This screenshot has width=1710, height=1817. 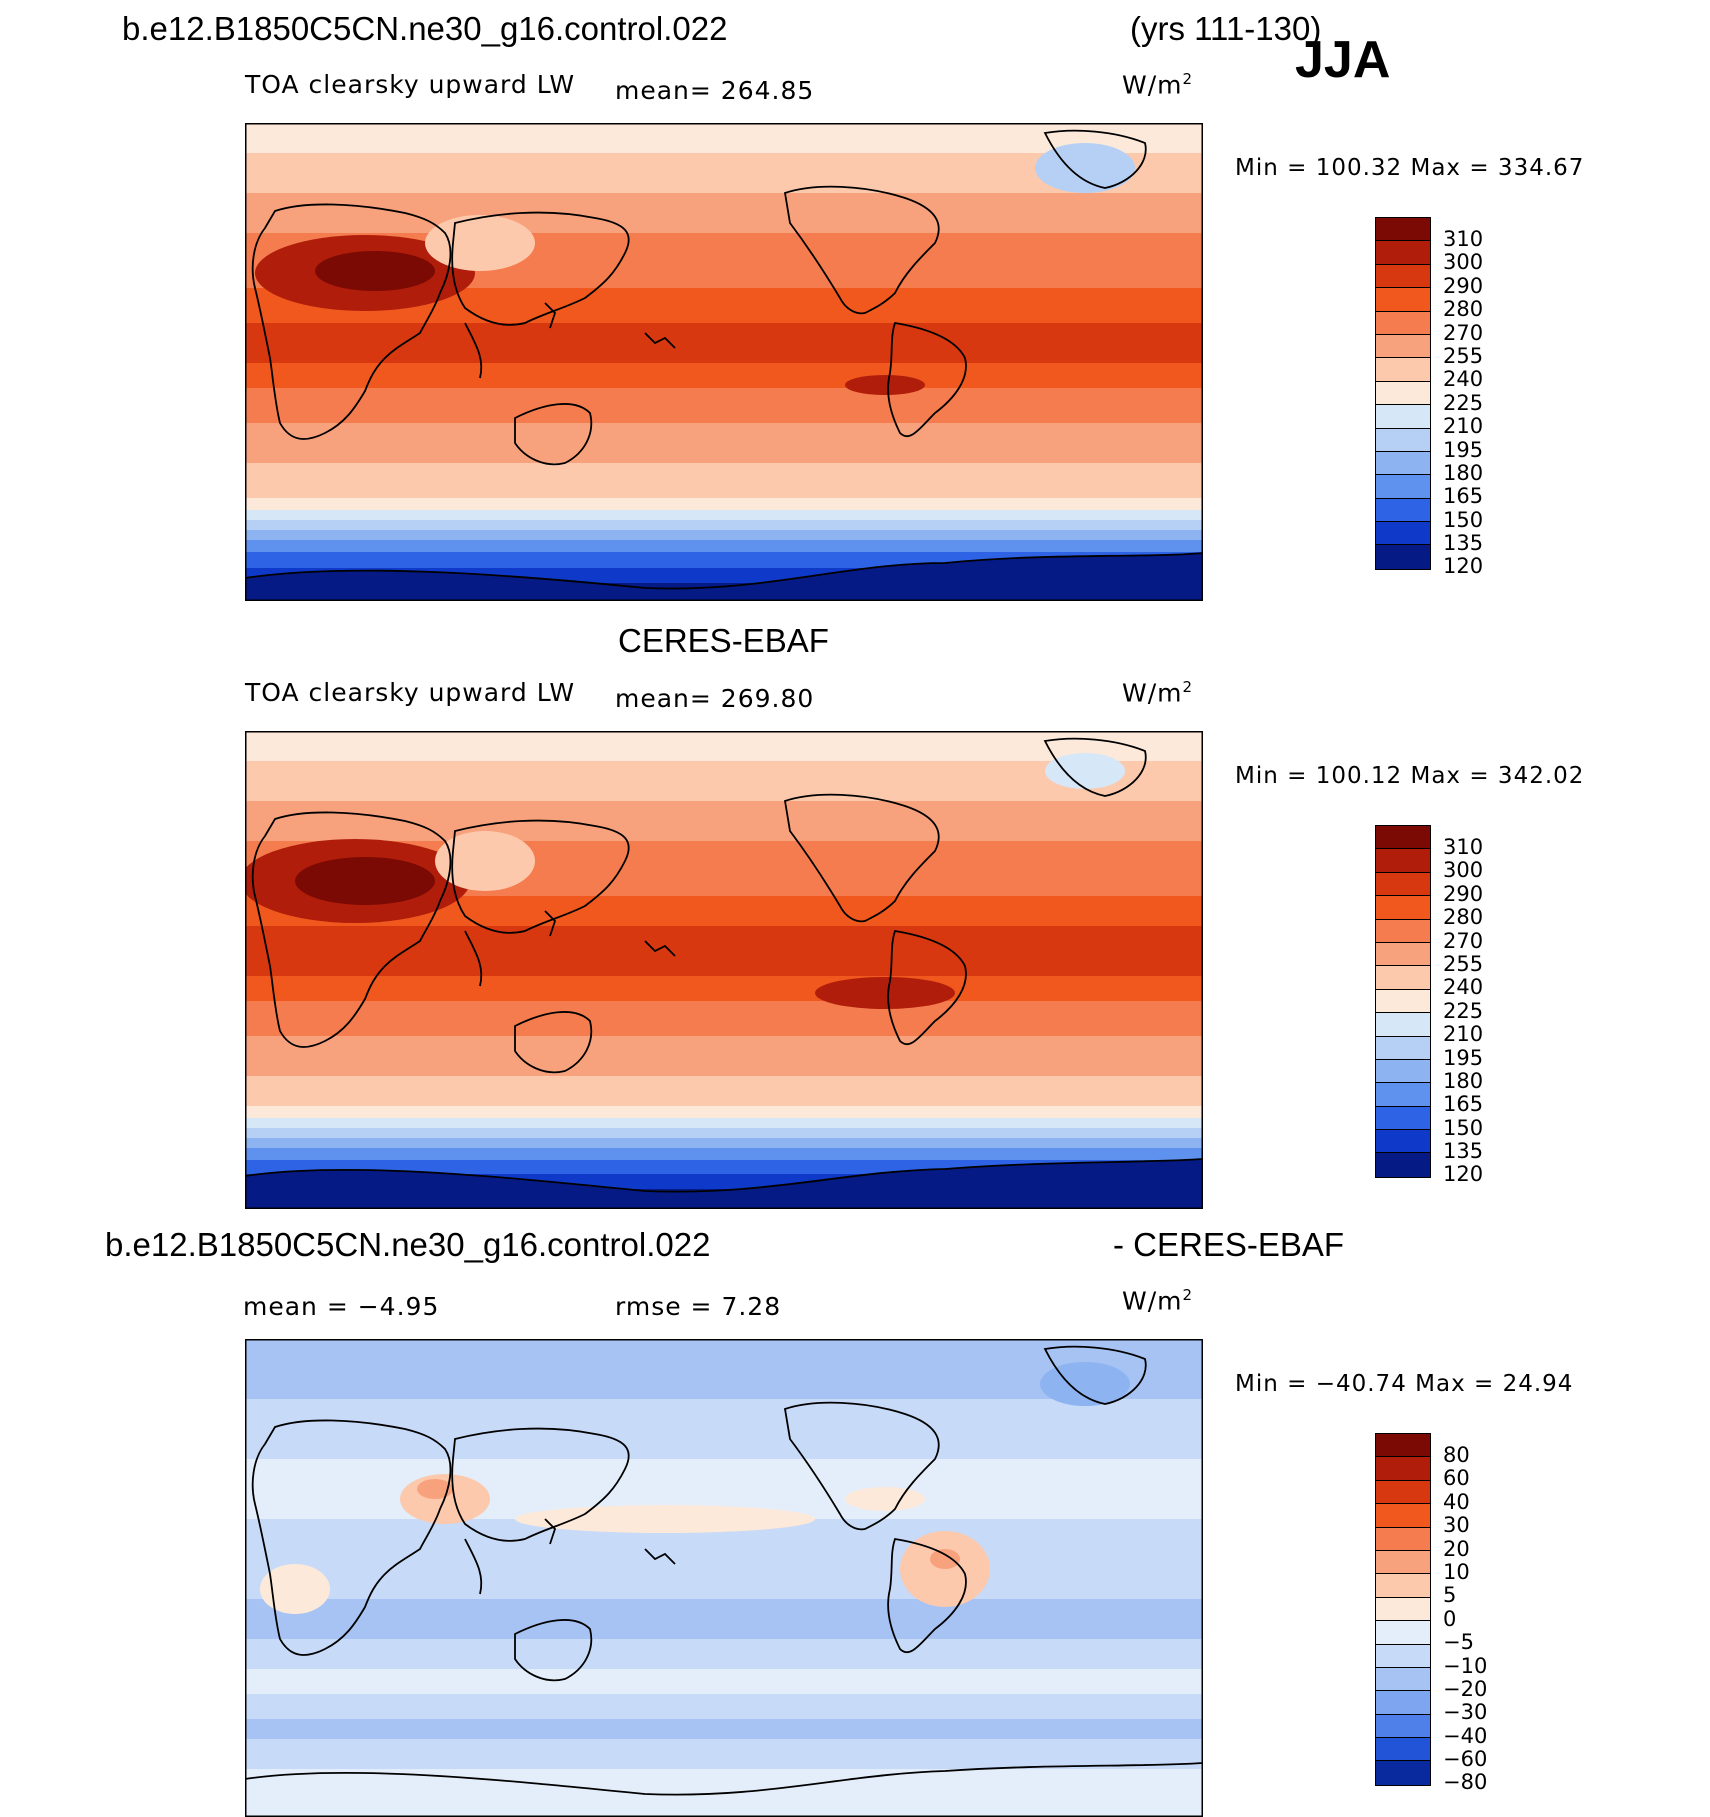 I want to click on panel2-minmax: Min = 100.12 Max = 342.02, so click(x=1410, y=776).